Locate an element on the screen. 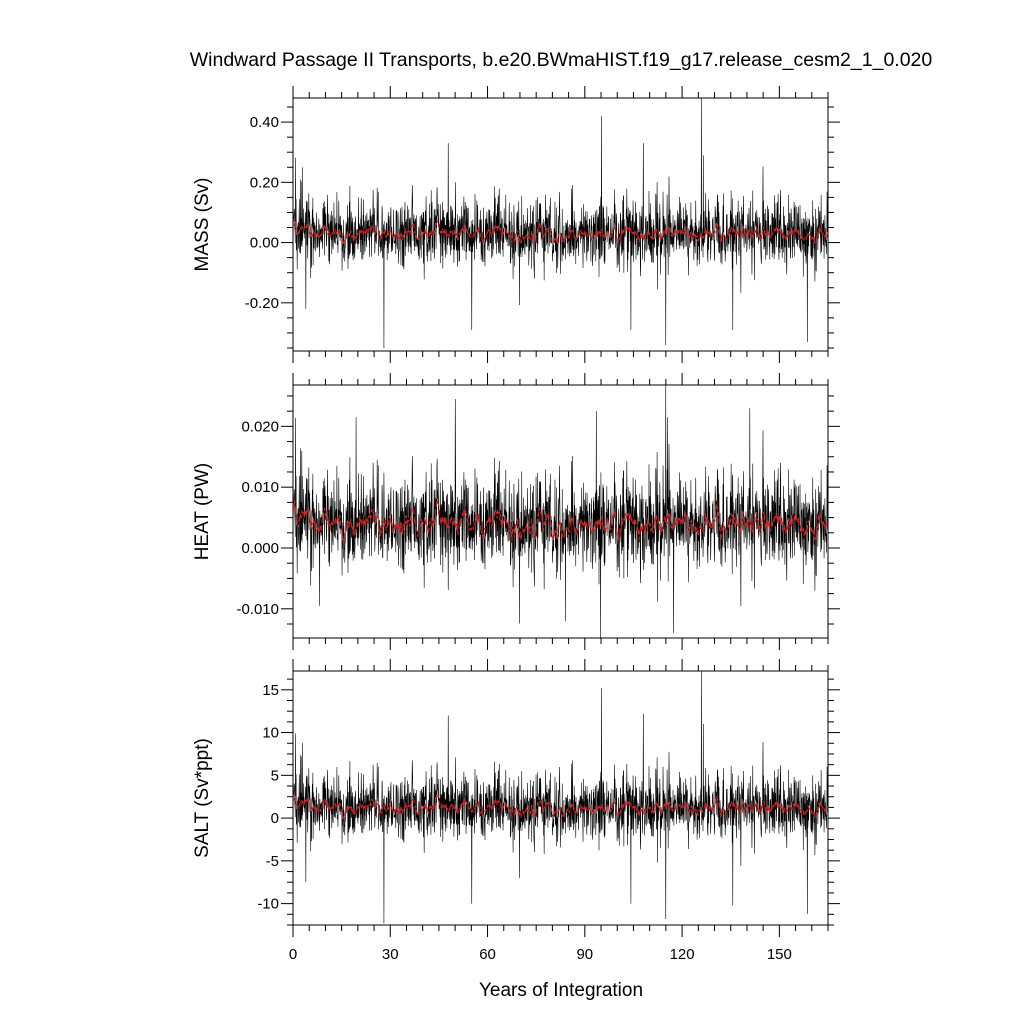 Image resolution: width=1024 pixels, height=1024 pixels. salt-running-mean-line is located at coordinates (560, 806).